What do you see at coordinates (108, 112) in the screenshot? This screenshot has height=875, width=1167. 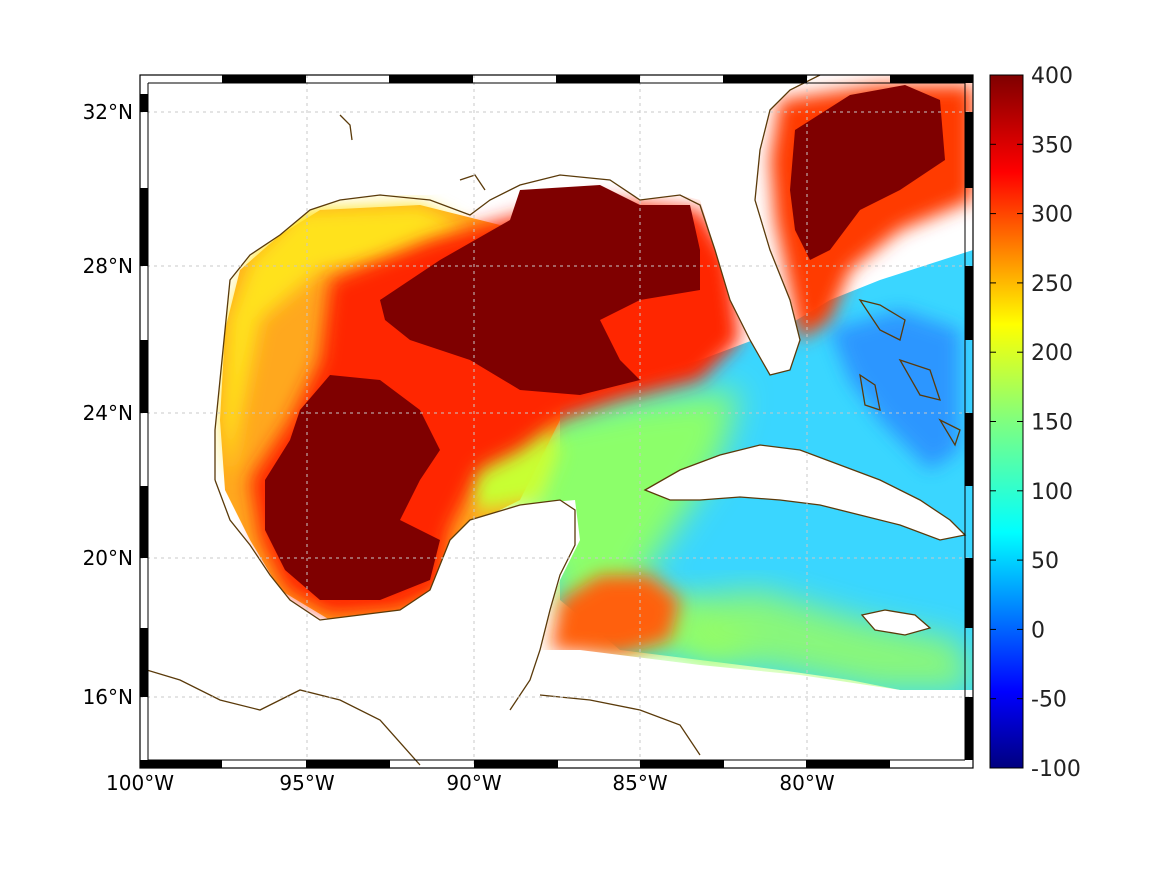 I see `lat-tick-32n: 32°N` at bounding box center [108, 112].